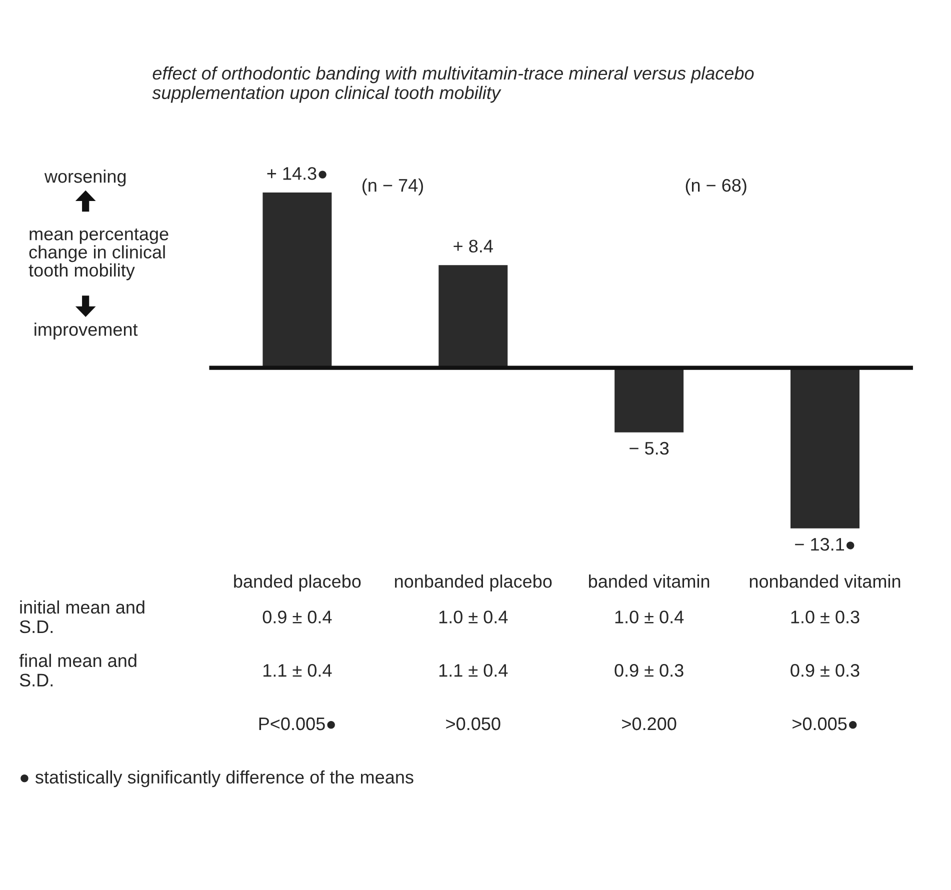 This screenshot has height=890, width=951. I want to click on text: worsening, so click(85, 178).